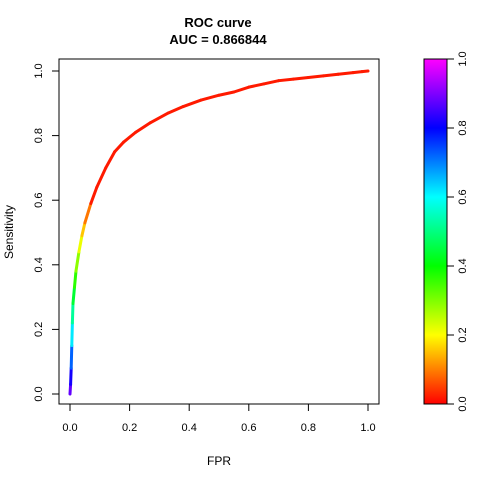 The height and width of the screenshot is (480, 480). What do you see at coordinates (463, 127) in the screenshot?
I see `colorbar-tick-label: 0.8` at bounding box center [463, 127].